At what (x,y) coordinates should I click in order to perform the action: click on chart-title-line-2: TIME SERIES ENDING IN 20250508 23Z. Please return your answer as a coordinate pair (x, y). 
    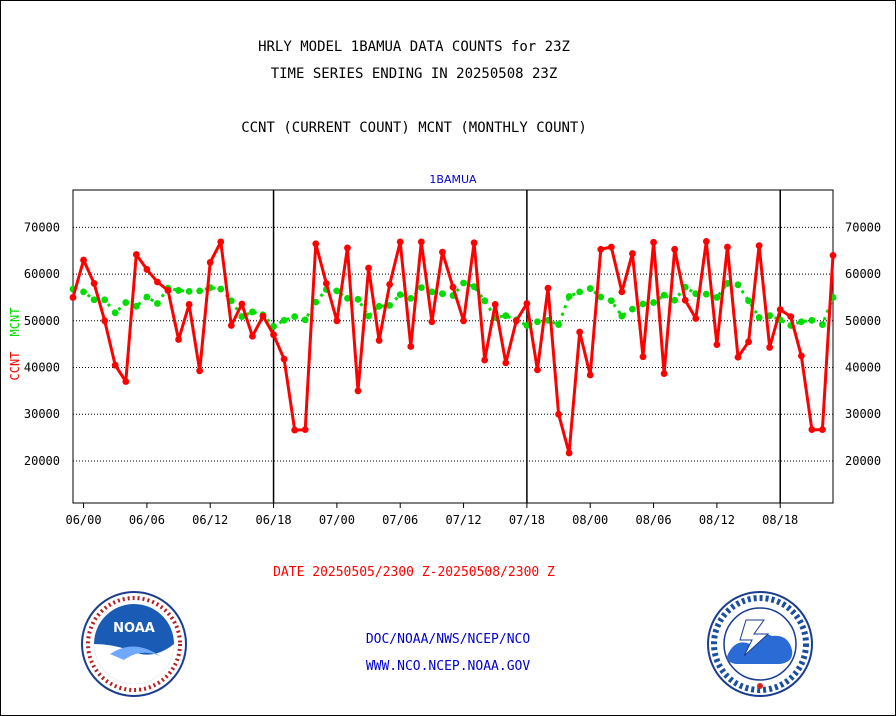
    Looking at the image, I should click on (414, 74).